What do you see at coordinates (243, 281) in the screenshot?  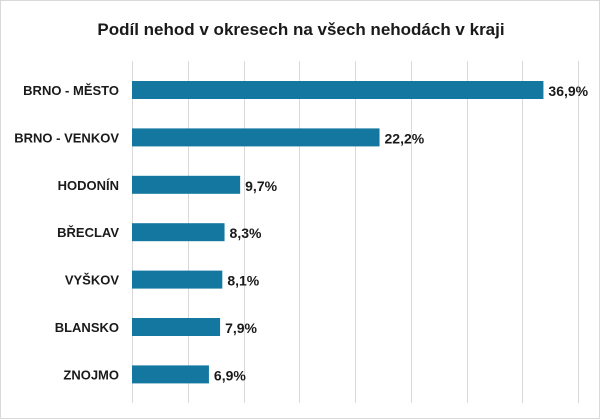 I see `data-label: 8,1%` at bounding box center [243, 281].